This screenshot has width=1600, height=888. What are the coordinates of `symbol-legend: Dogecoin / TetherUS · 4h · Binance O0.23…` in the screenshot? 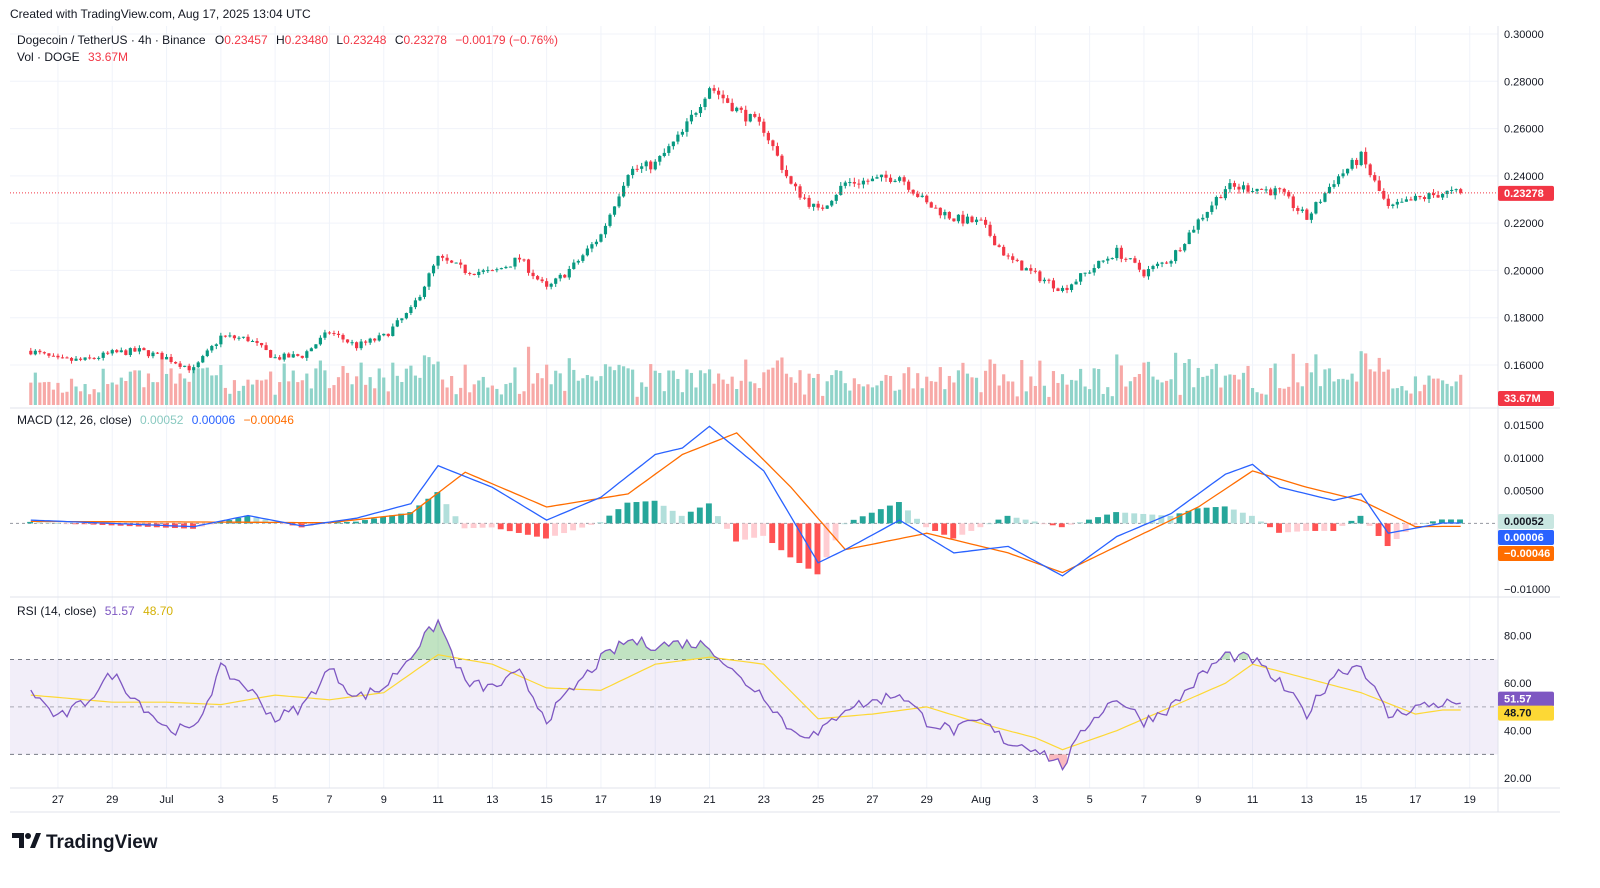 It's located at (287, 48).